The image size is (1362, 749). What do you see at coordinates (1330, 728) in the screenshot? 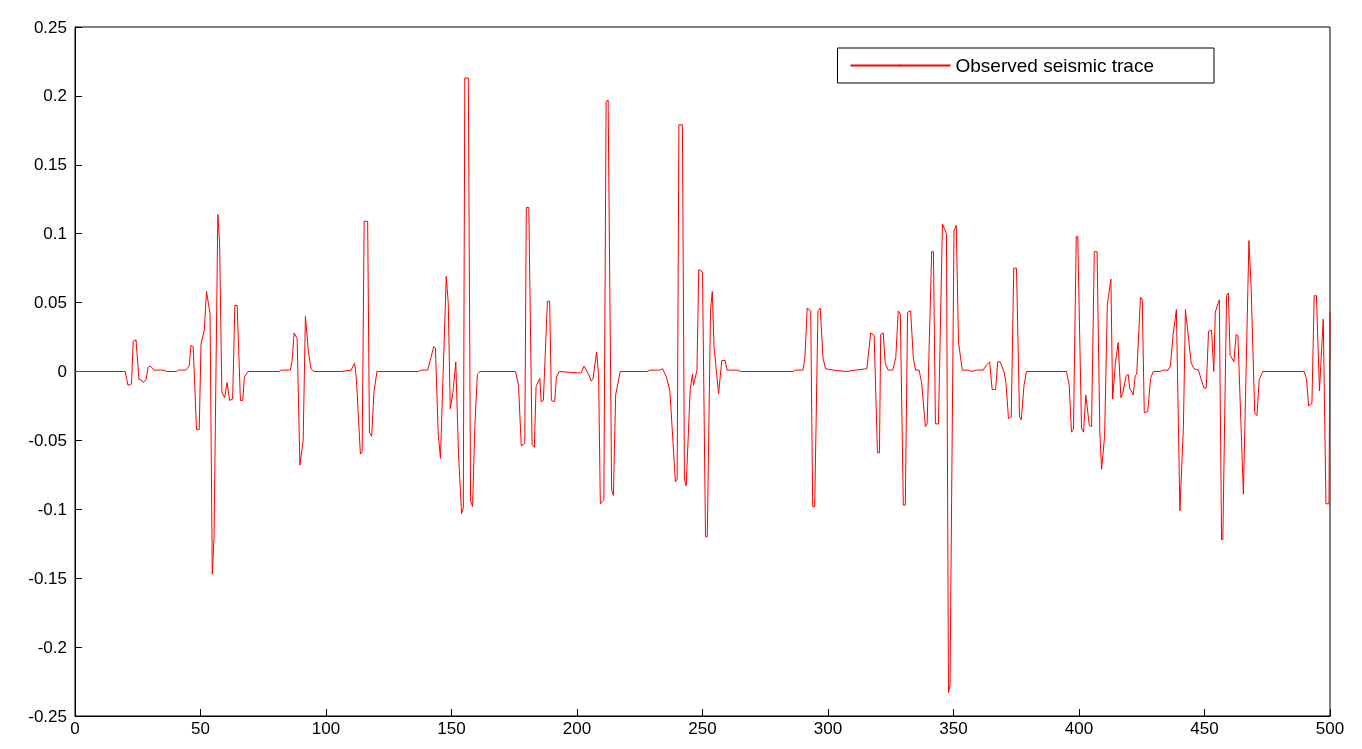
I see `x-tick-label: 500` at bounding box center [1330, 728].